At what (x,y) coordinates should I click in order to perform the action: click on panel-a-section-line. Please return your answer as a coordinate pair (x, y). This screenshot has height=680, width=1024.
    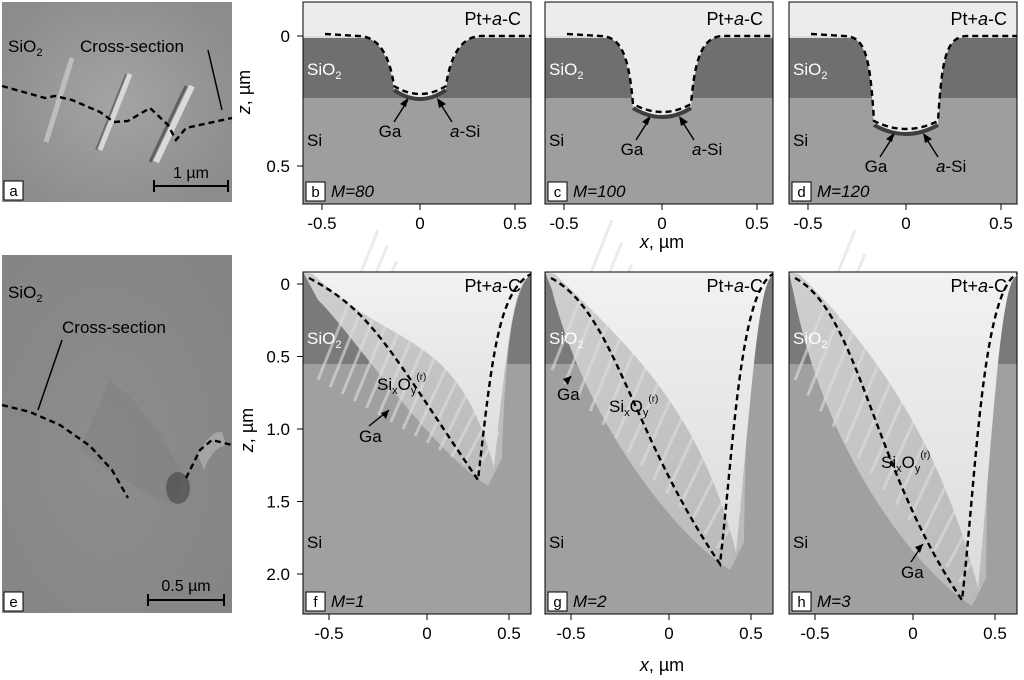
    Looking at the image, I should click on (117, 113).